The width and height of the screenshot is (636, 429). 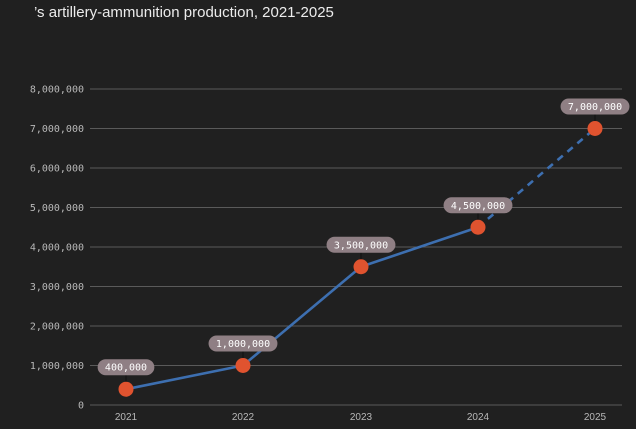 I want to click on y-tick-label: 3,000,000, so click(x=57, y=287).